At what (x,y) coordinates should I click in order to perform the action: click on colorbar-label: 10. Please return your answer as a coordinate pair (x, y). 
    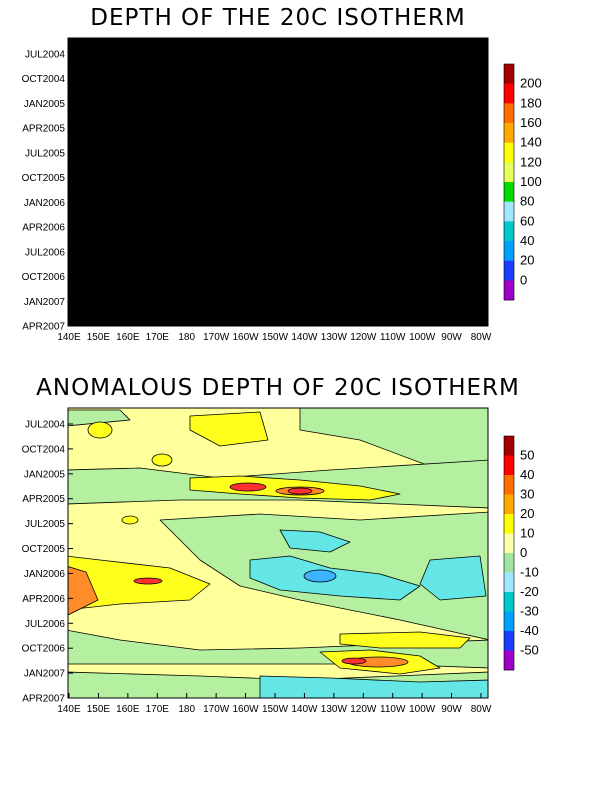
    Looking at the image, I should click on (527, 533).